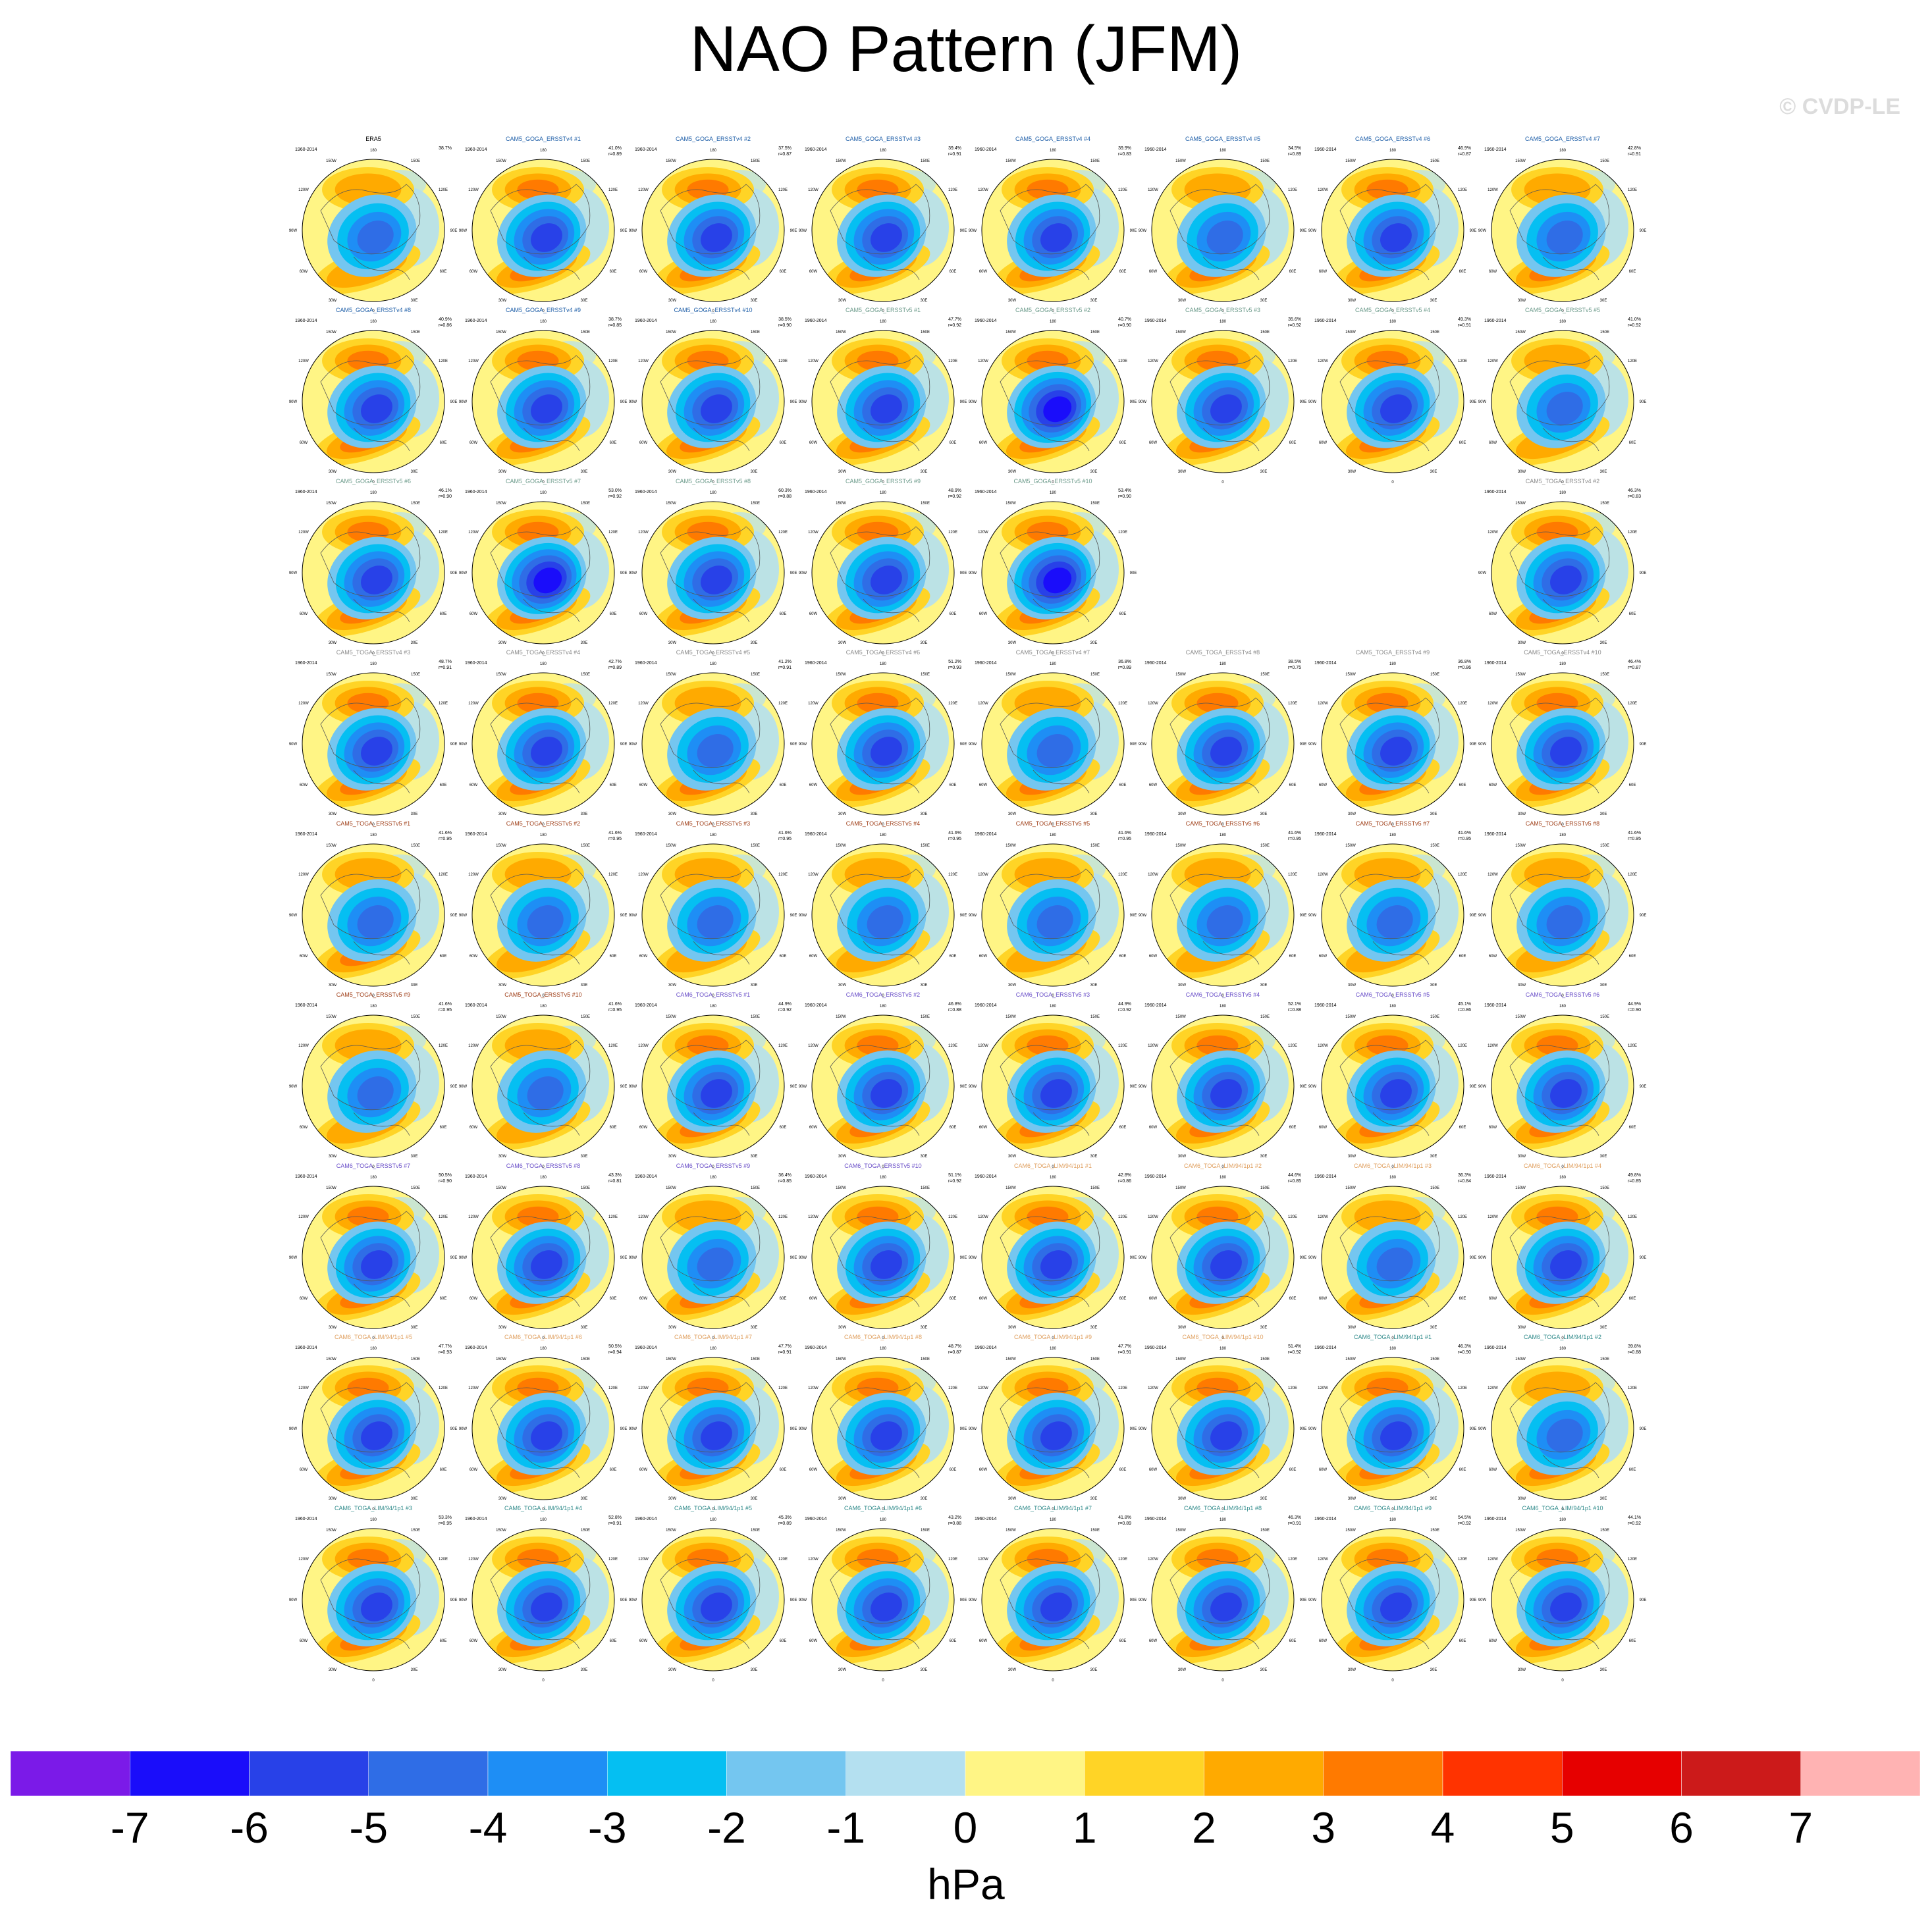  I want to click on panel-variance-pct: 41.6%, so click(785, 833).